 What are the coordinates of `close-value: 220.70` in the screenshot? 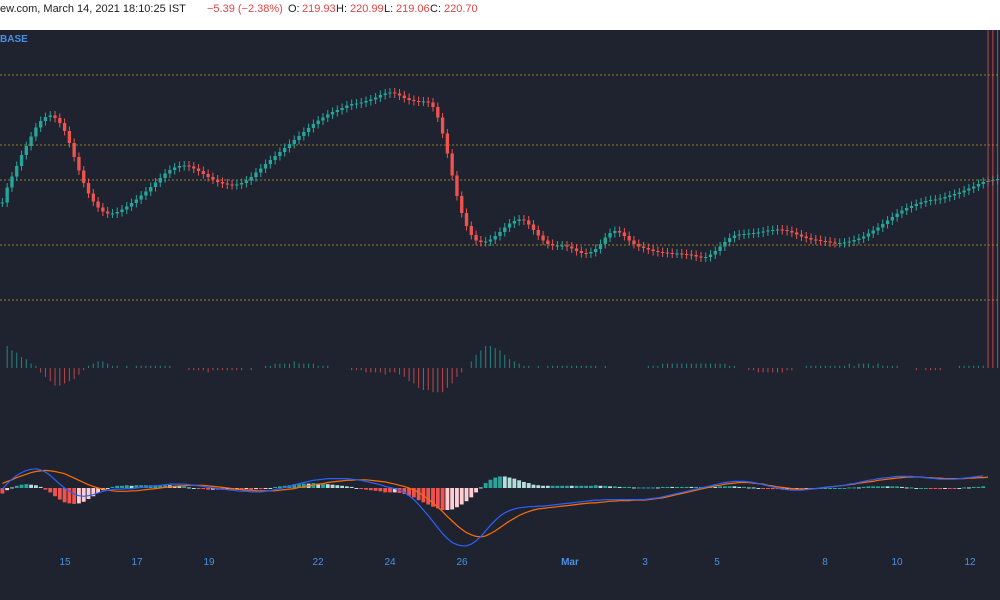 It's located at (461, 9).